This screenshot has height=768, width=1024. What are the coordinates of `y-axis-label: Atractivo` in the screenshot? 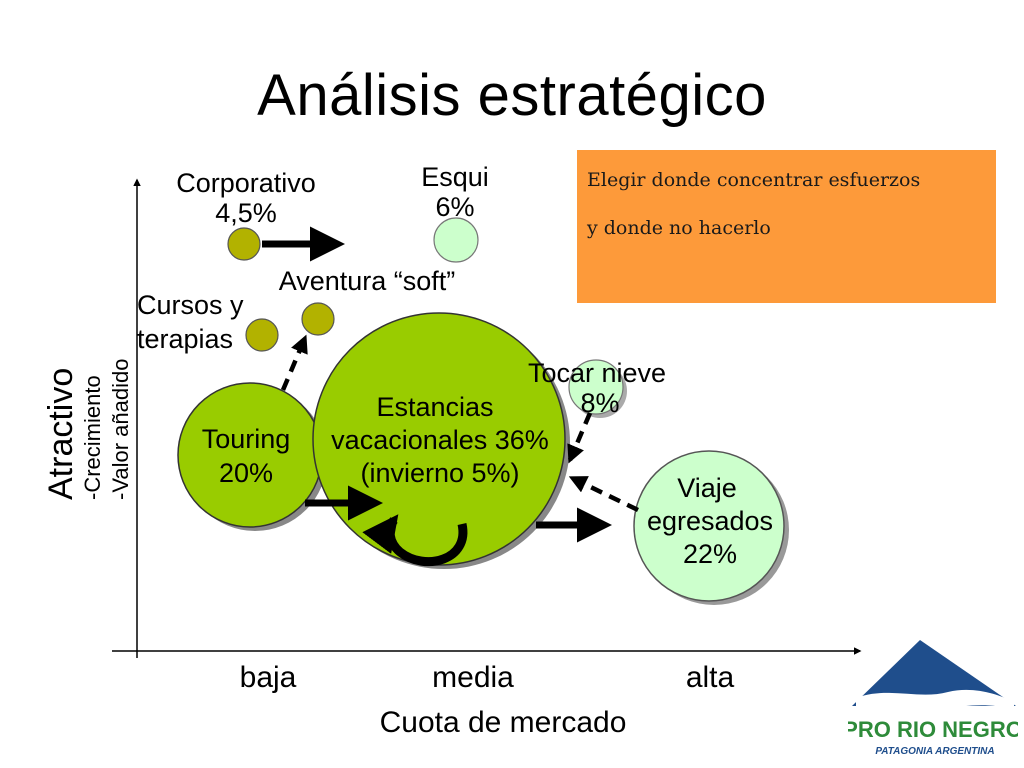 It's located at (61, 434).